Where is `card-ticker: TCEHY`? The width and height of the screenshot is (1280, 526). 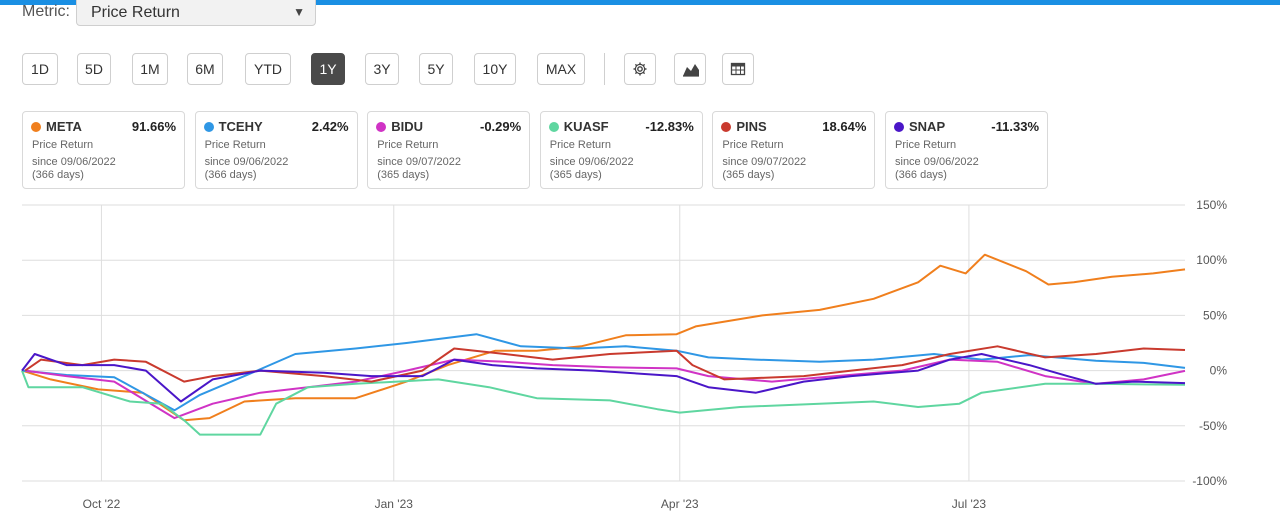 card-ticker: TCEHY is located at coordinates (240, 126).